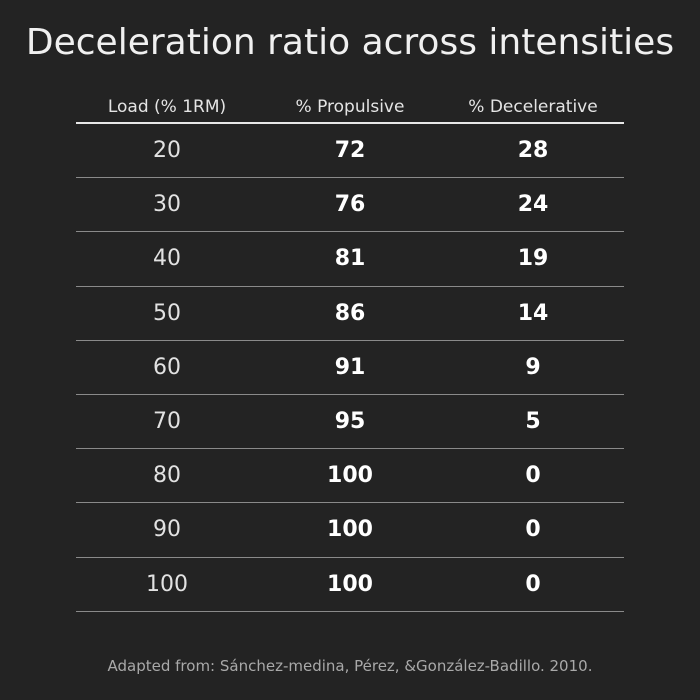 This screenshot has height=700, width=700. I want to click on table-header: Load (% 1RM) % Propulsive % Decelerative, so click(350, 108).